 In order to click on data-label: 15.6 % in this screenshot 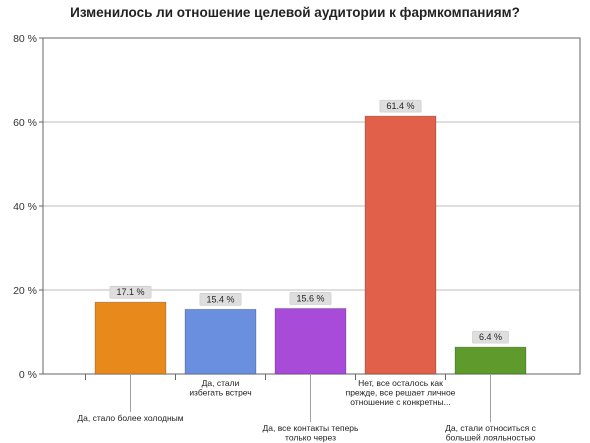, I will do `click(310, 298)`.